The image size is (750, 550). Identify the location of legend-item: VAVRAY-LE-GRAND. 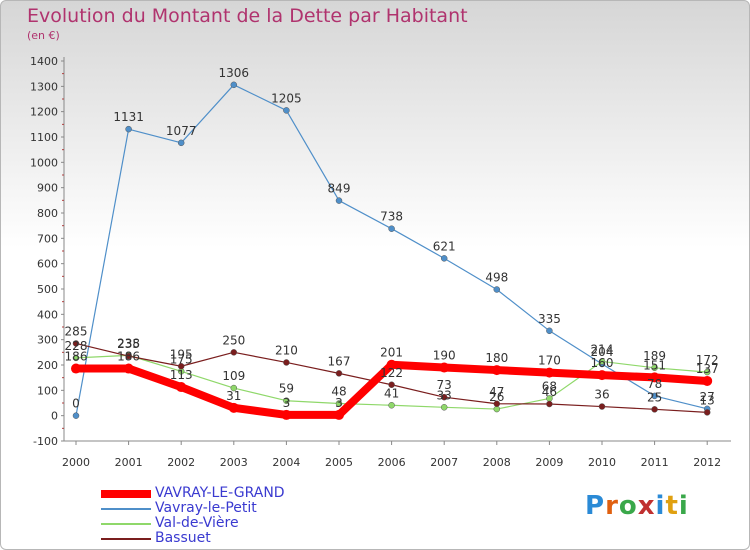
(231, 493).